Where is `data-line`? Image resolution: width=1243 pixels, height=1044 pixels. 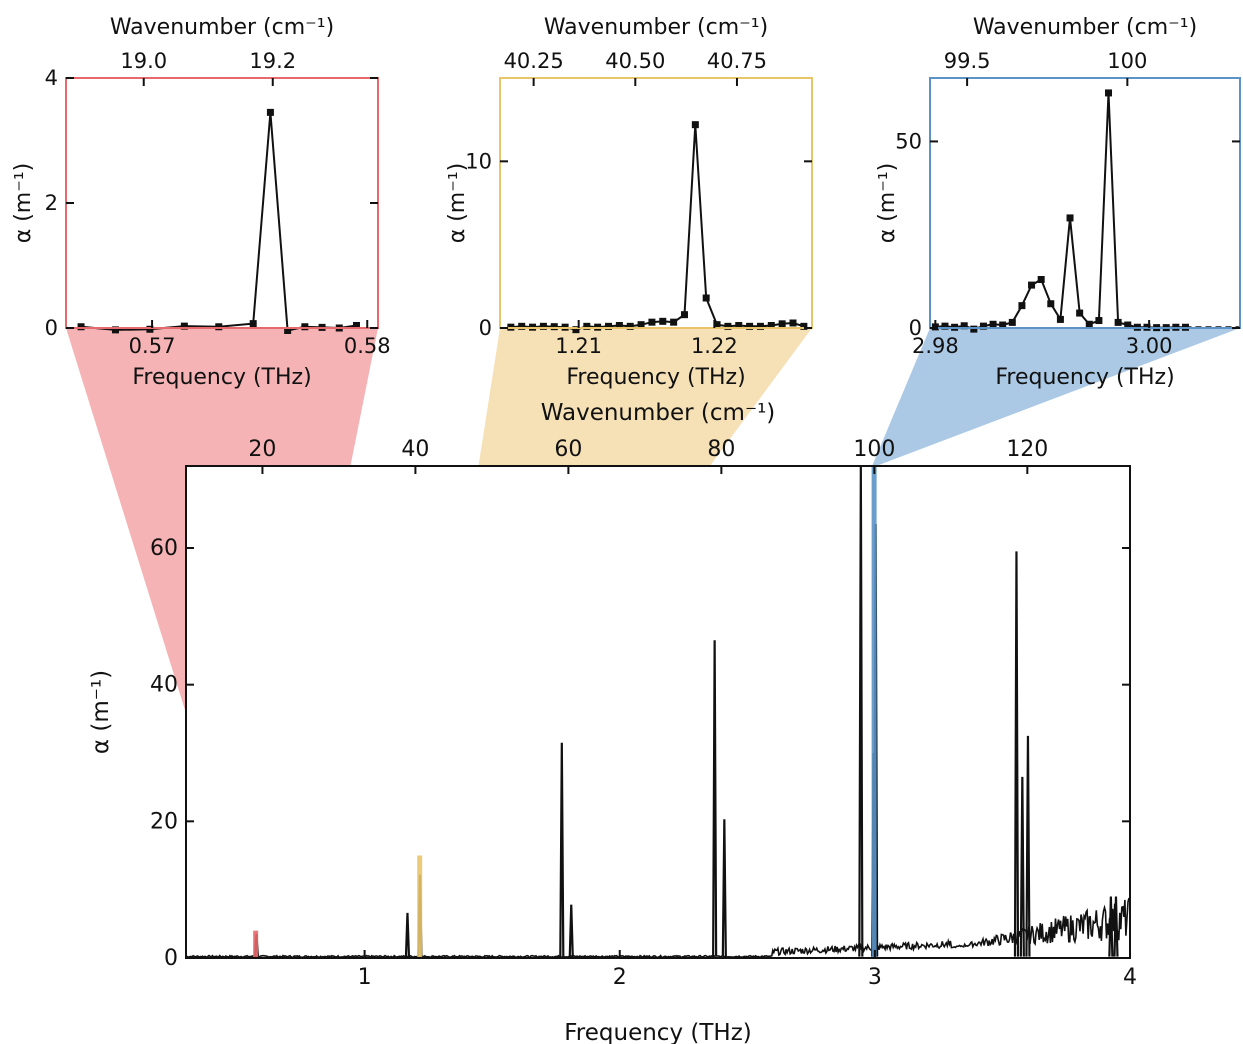 data-line is located at coordinates (657, 227).